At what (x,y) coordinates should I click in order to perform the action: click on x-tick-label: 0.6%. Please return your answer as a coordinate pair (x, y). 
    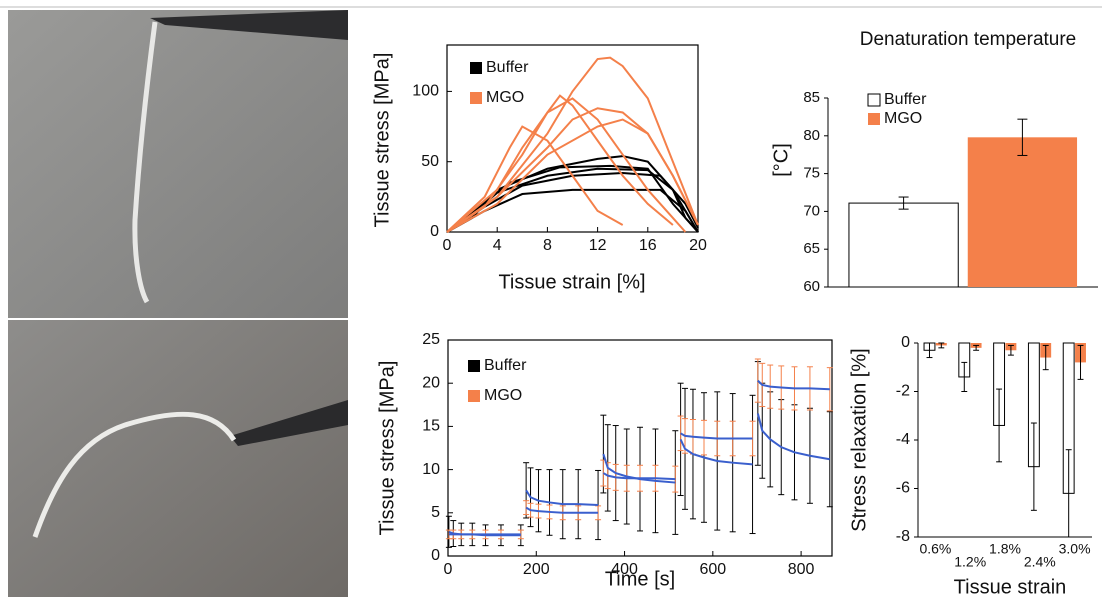
    Looking at the image, I should click on (935, 549).